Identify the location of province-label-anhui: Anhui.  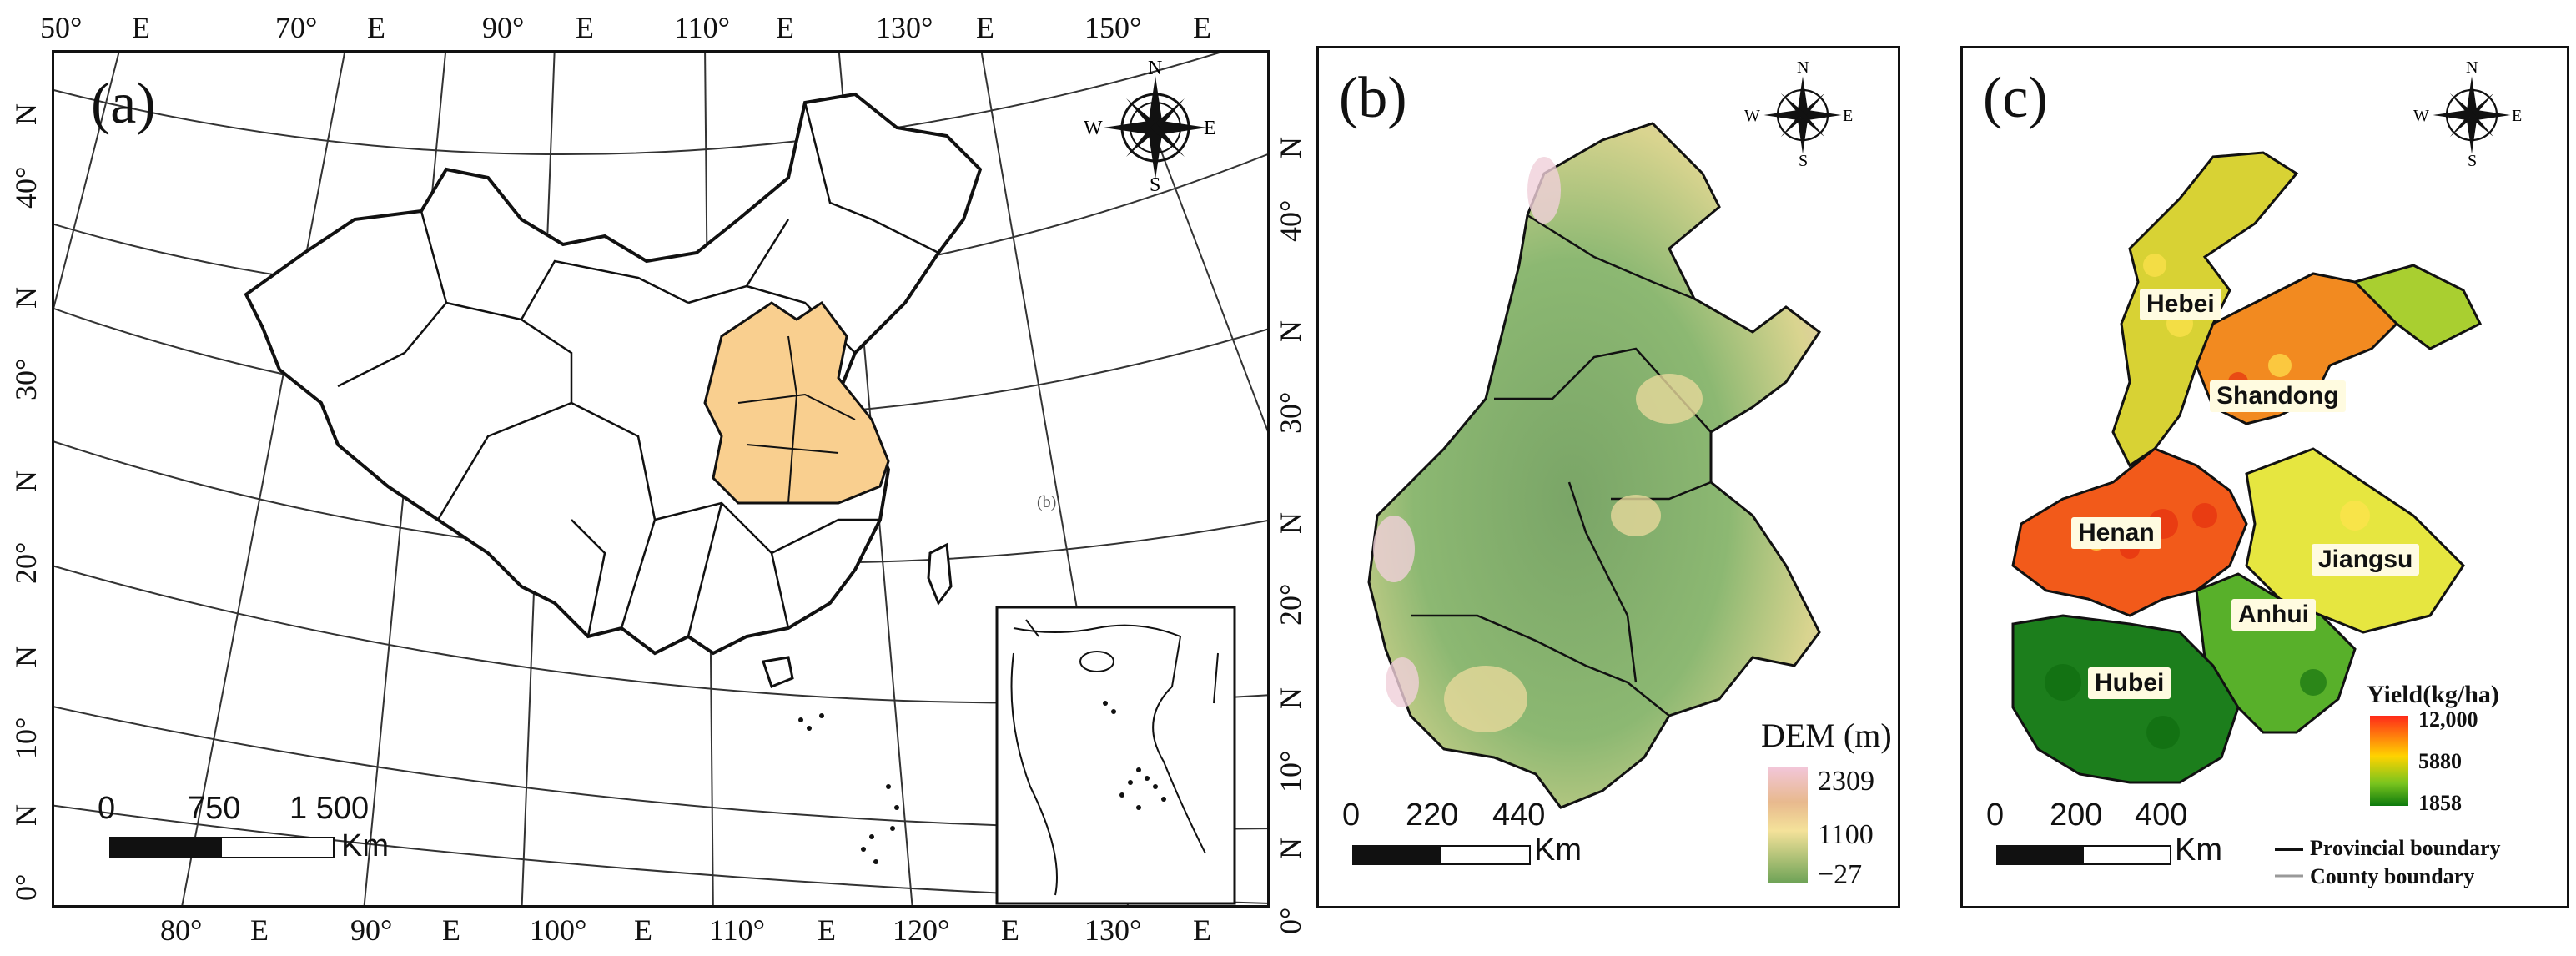
(2273, 615).